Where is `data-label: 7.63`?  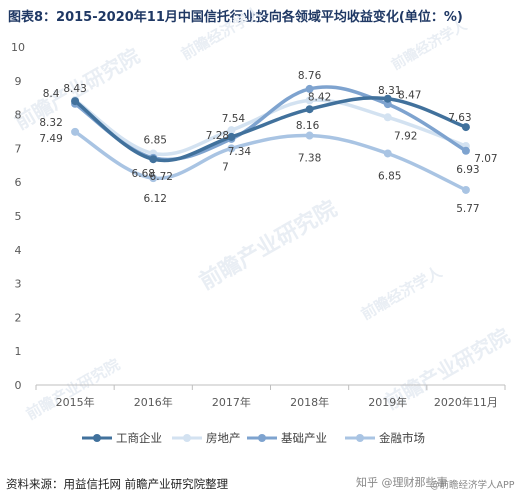
data-label: 7.63 is located at coordinates (459, 118).